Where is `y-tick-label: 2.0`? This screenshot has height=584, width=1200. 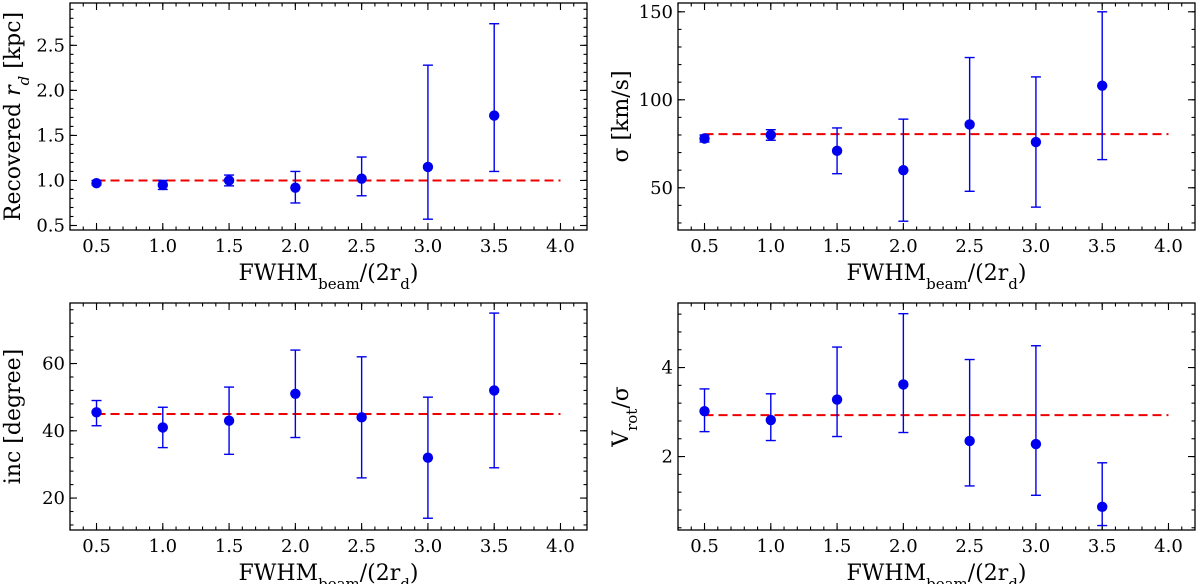
y-tick-label: 2.0 is located at coordinates (50, 90).